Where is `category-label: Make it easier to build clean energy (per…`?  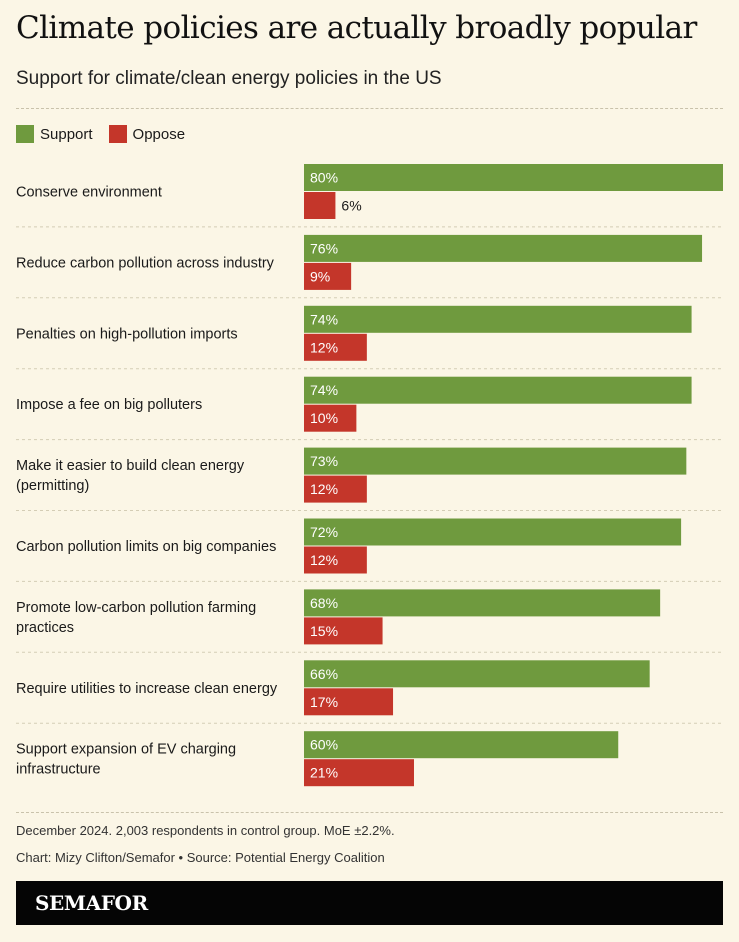 category-label: Make it easier to build clean energy (per… is located at coordinates (130, 476).